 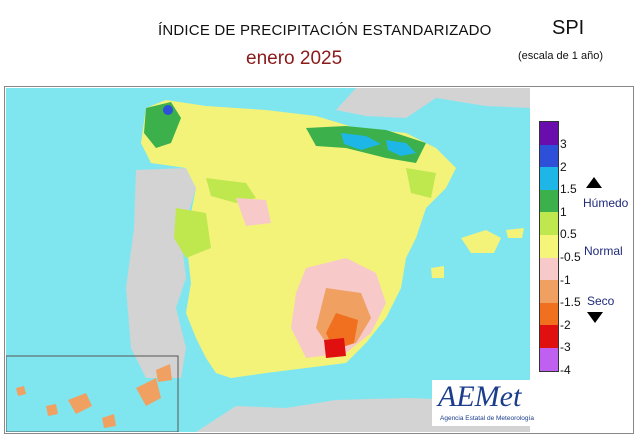 I want to click on legend-tick-label: 1, so click(x=563, y=211).